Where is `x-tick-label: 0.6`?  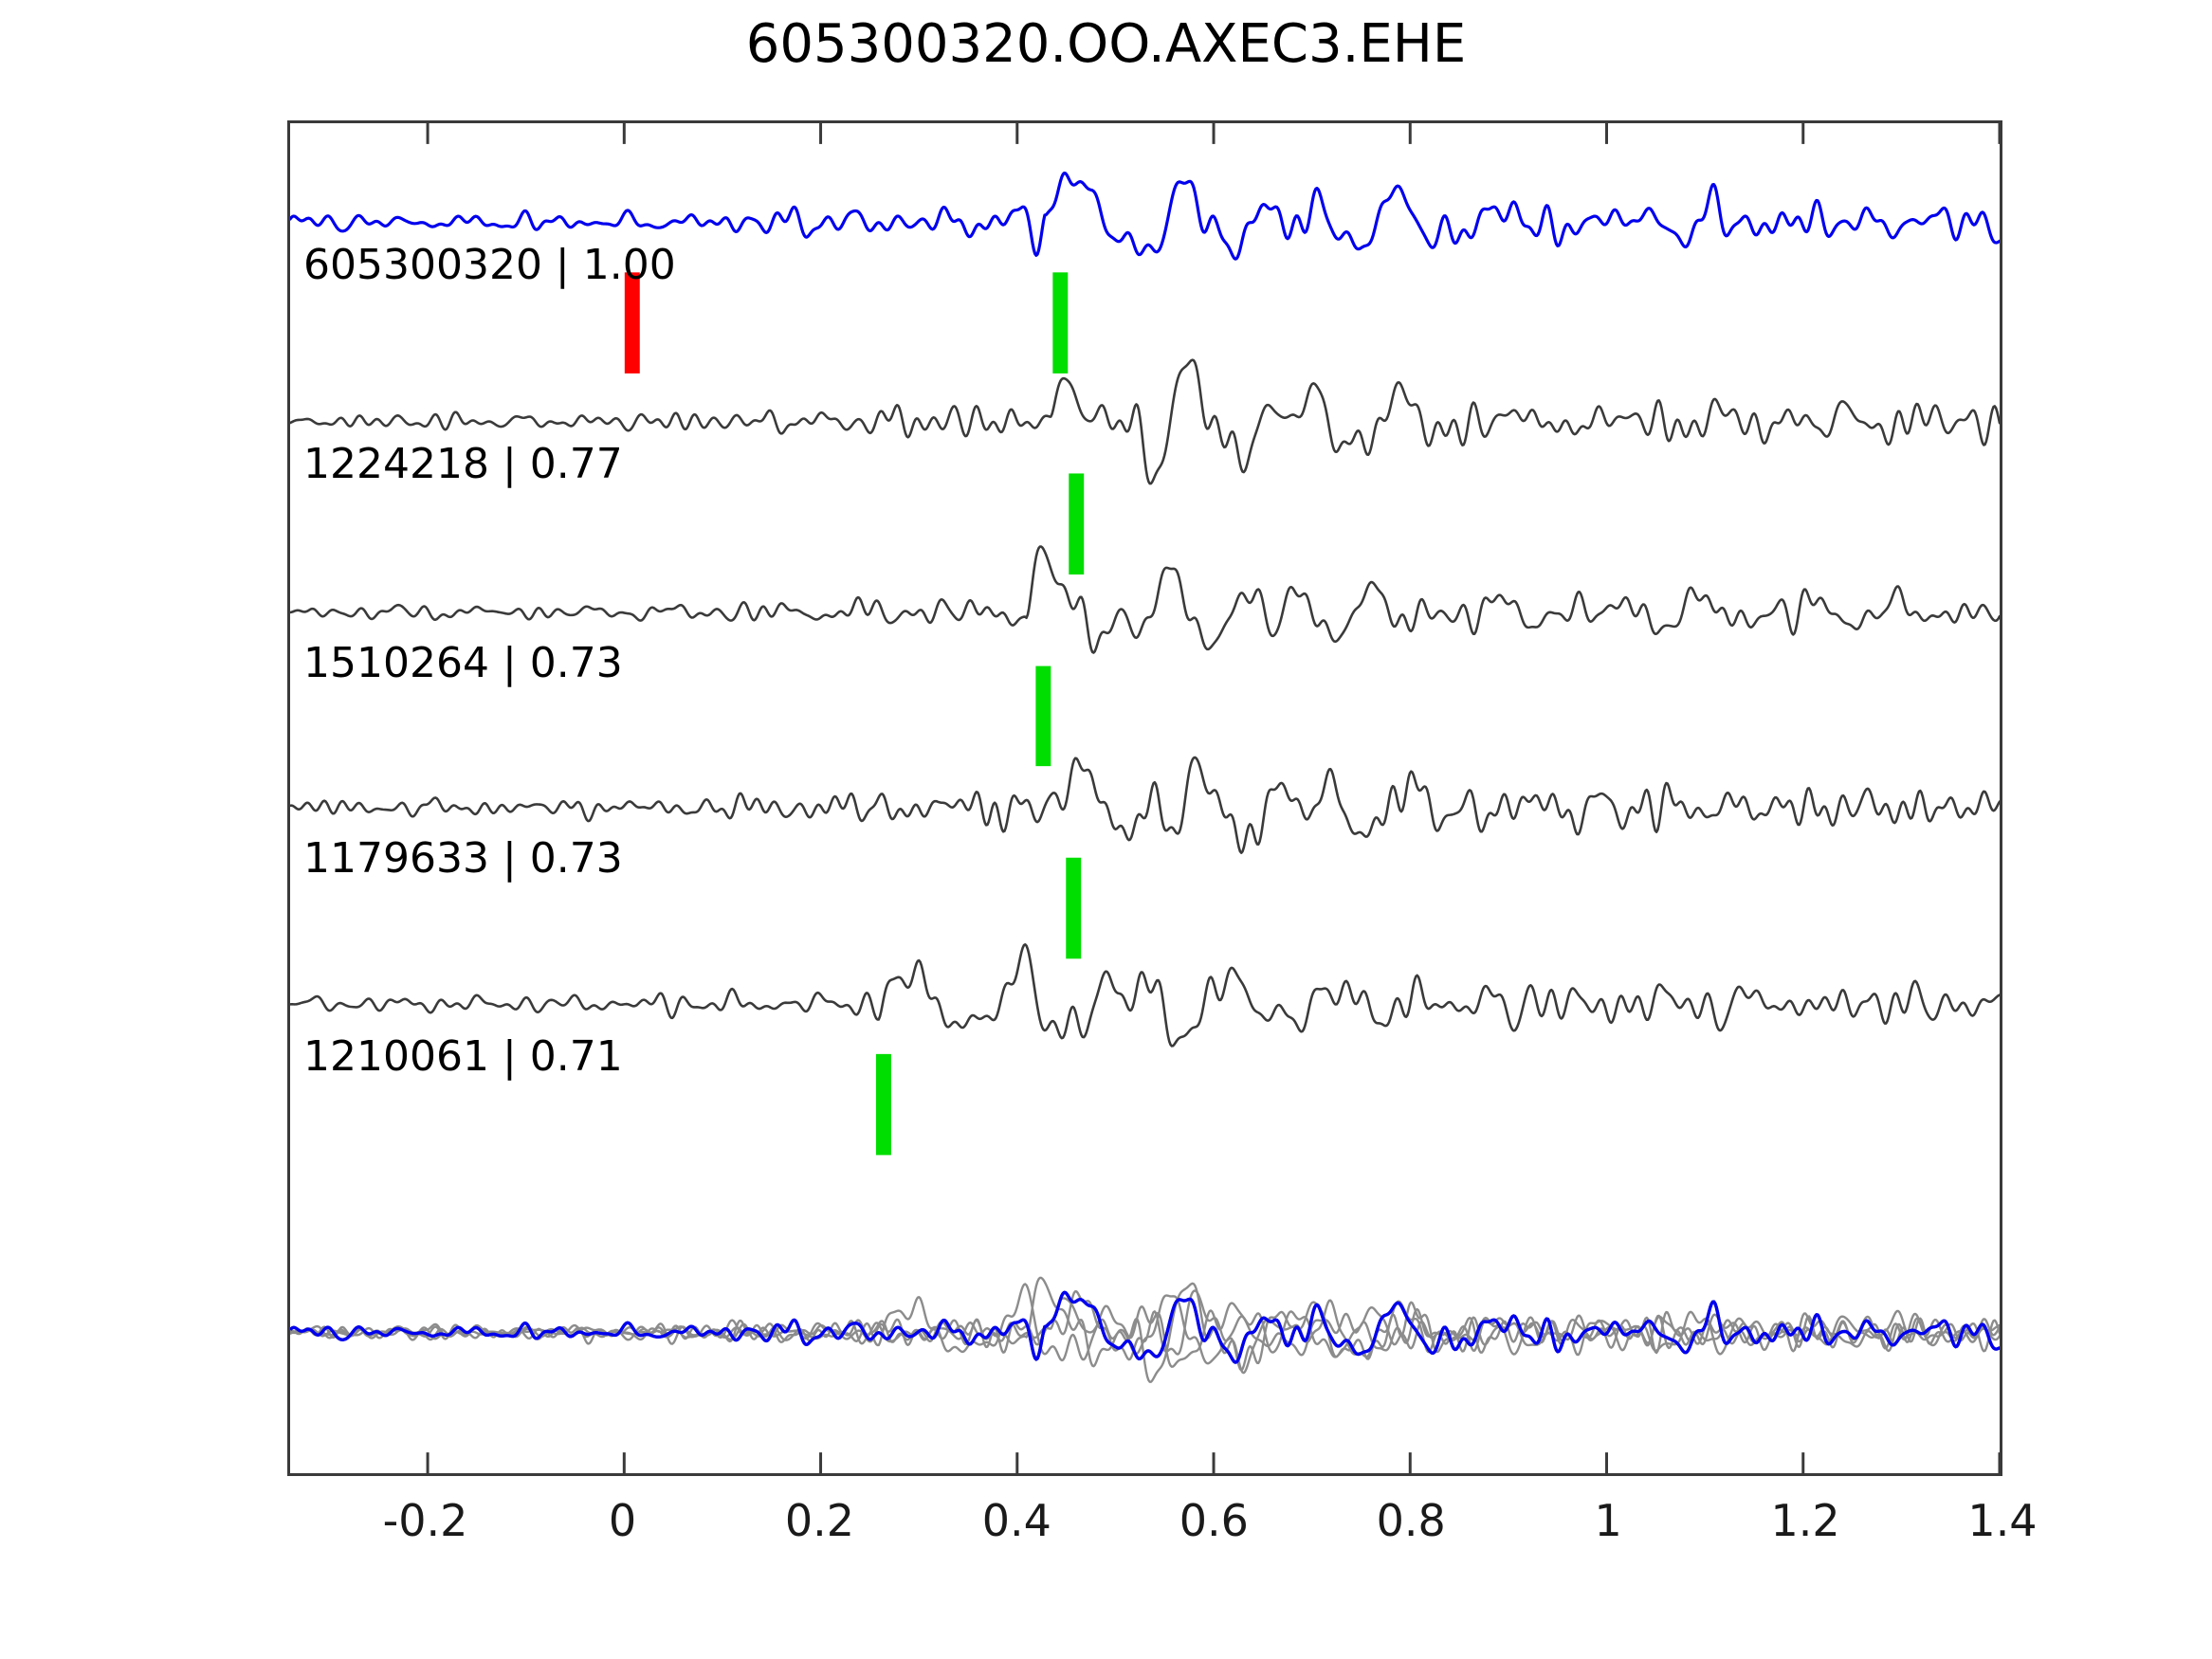
x-tick-label: 0.6 is located at coordinates (1214, 1520).